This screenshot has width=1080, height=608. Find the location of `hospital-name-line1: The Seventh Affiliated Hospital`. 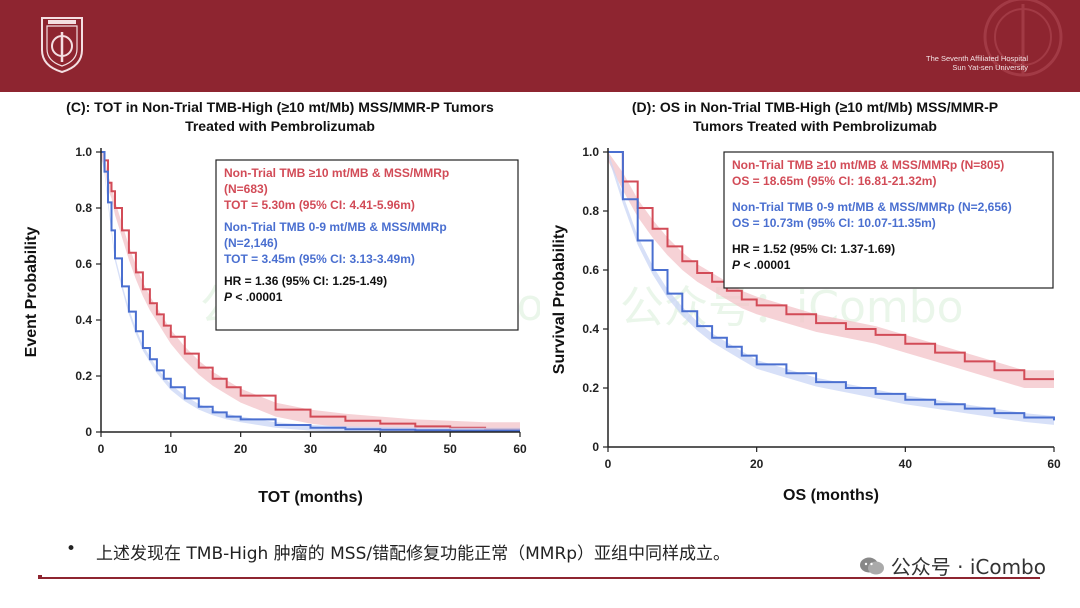

hospital-name-line1: The Seventh Affiliated Hospital is located at coordinates (976, 58).